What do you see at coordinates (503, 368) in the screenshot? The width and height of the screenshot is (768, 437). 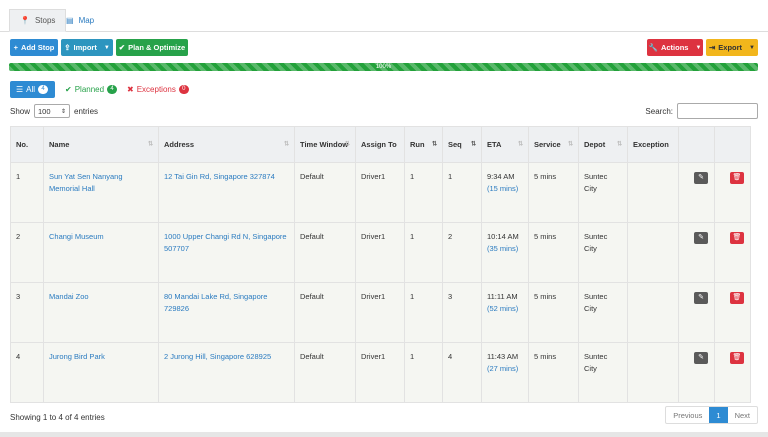 I see `eta-duration: (27 mins)` at bounding box center [503, 368].